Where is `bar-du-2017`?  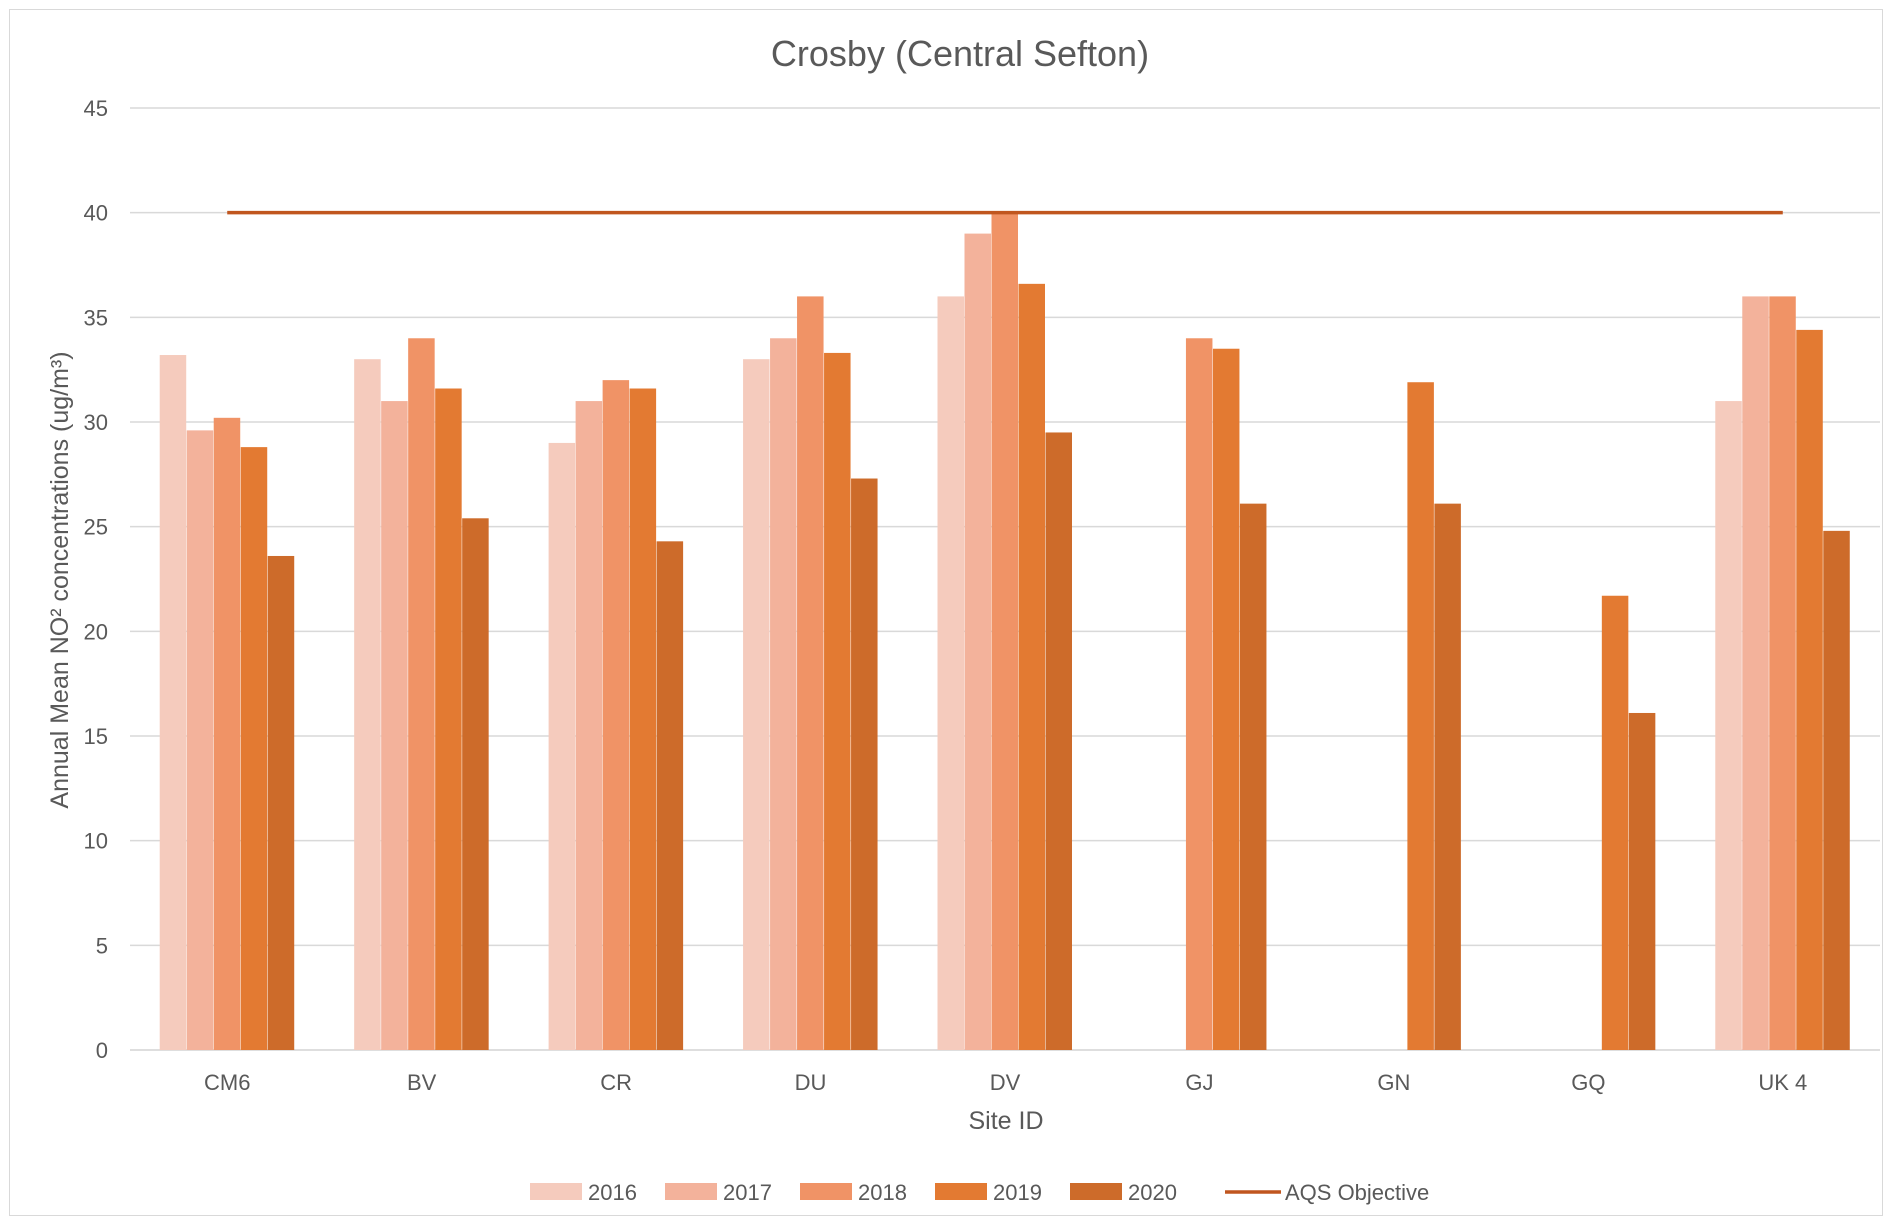 bar-du-2017 is located at coordinates (783, 694).